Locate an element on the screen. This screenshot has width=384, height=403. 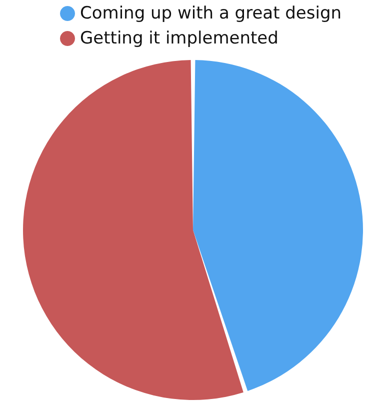
legend-label: Getting it implemented is located at coordinates (179, 38).